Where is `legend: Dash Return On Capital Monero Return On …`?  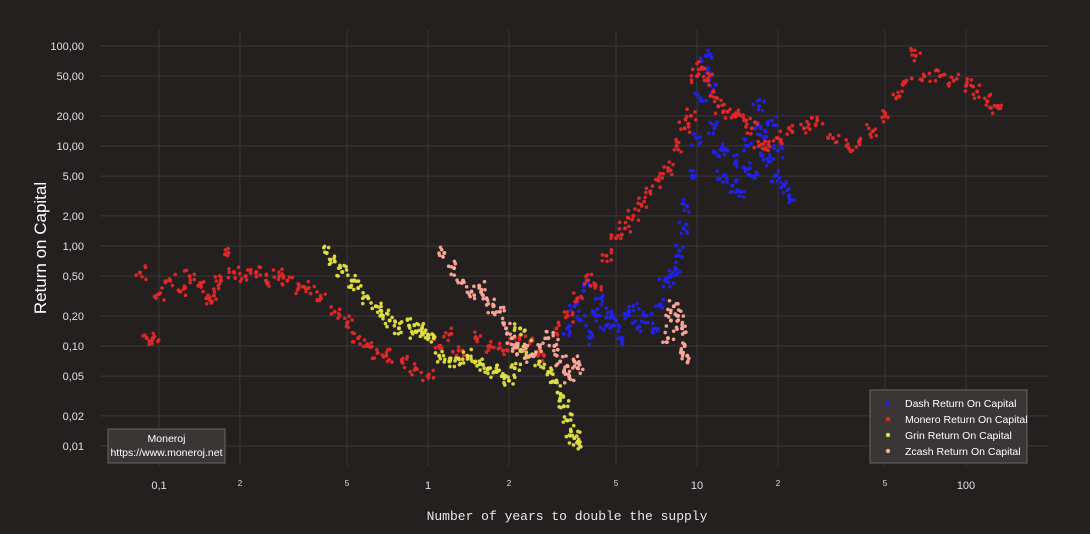 legend: Dash Return On Capital Monero Return On … is located at coordinates (948, 426).